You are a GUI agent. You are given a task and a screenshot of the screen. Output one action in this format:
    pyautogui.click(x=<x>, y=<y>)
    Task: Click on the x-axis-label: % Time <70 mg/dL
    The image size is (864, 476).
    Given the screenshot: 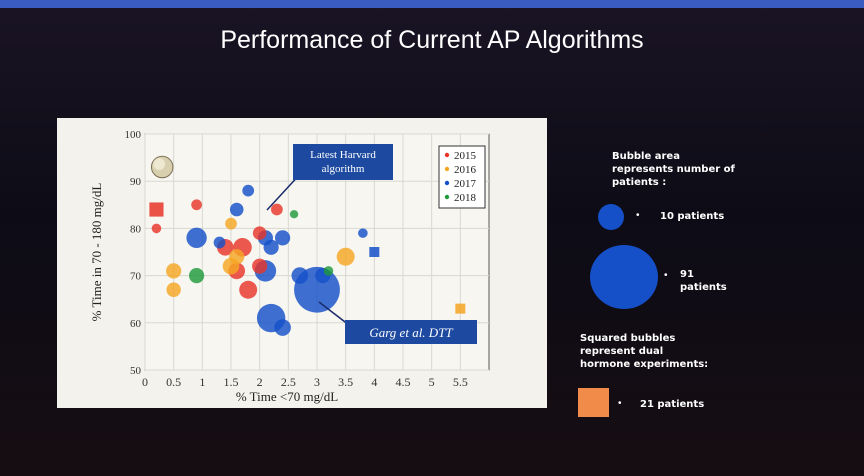 What is the action you would take?
    pyautogui.click(x=287, y=396)
    